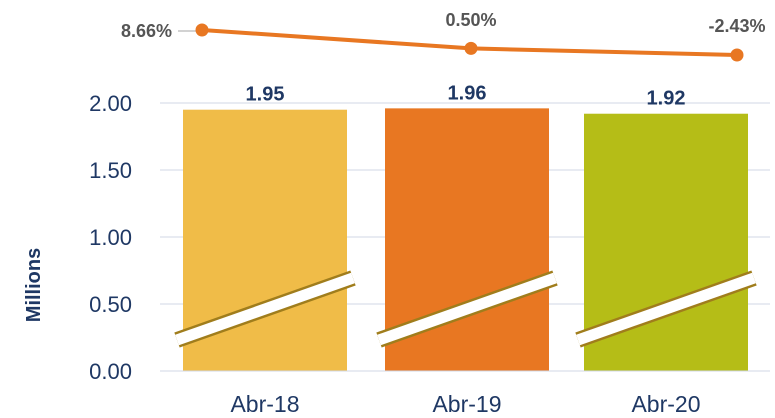 This screenshot has width=775, height=418. Describe the element at coordinates (265, 95) in the screenshot. I see `bar-value-label: 1.95` at that location.